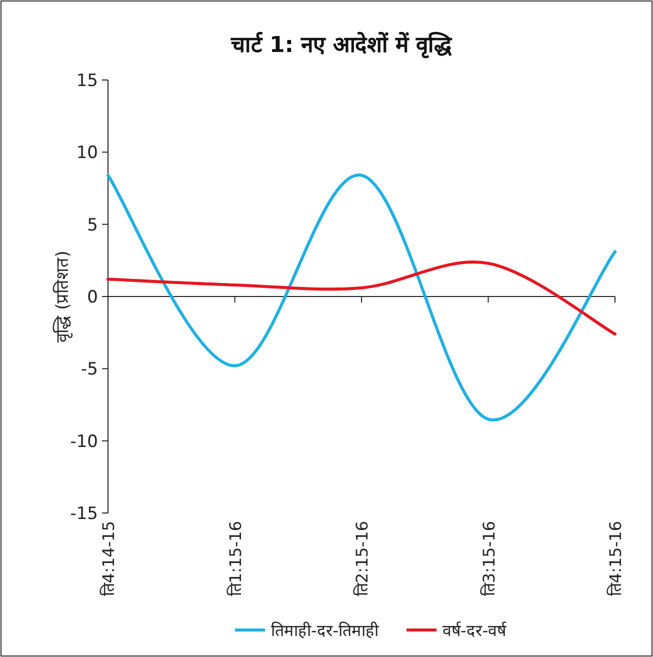  I want to click on x-tick-label: ति2:15-16, so click(362, 558).